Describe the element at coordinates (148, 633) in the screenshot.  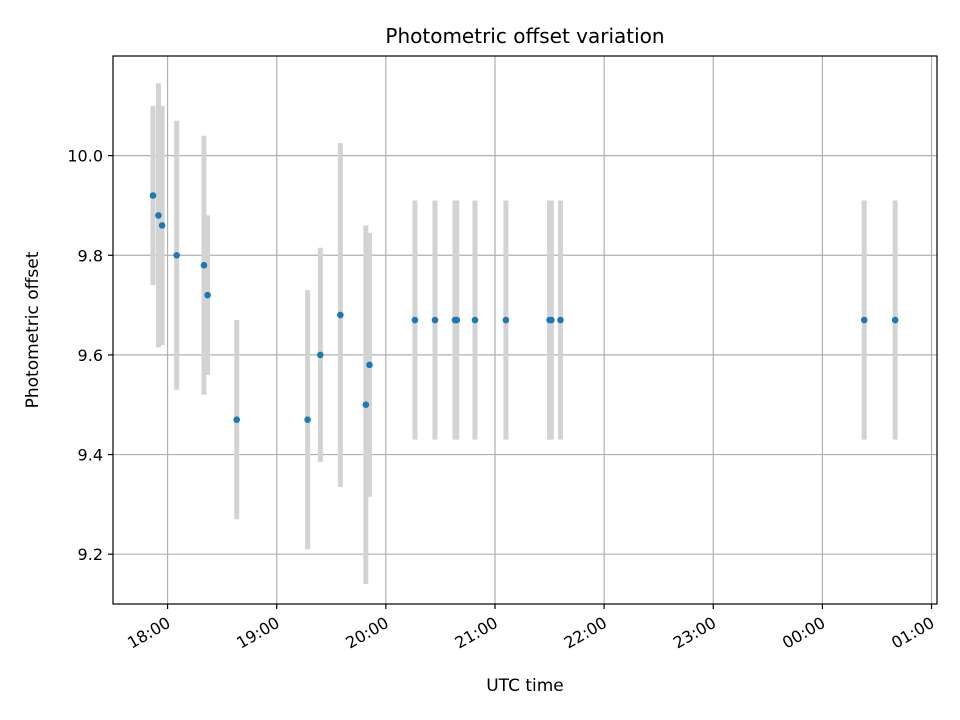
I see `x-tick-label: 18:00` at that location.